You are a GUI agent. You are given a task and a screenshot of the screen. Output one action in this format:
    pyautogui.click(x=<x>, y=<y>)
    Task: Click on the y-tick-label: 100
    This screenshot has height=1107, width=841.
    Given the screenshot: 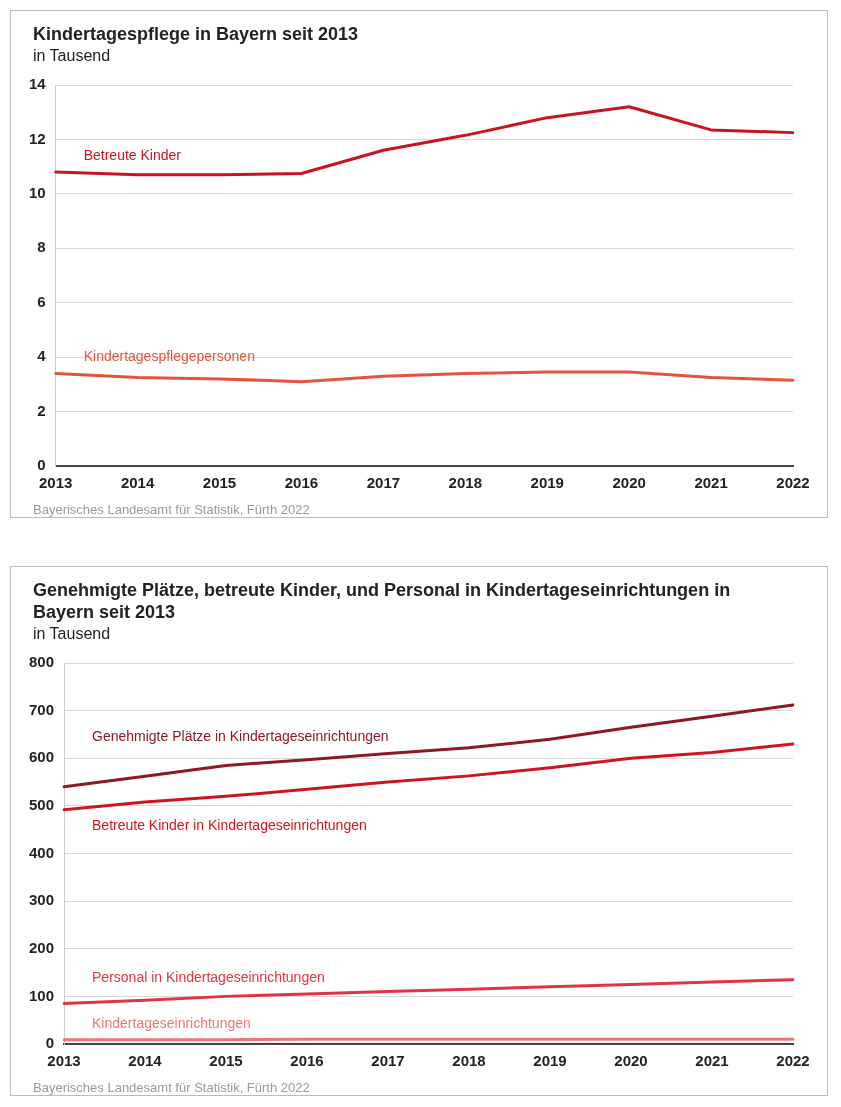 What is the action you would take?
    pyautogui.click(x=42, y=995)
    